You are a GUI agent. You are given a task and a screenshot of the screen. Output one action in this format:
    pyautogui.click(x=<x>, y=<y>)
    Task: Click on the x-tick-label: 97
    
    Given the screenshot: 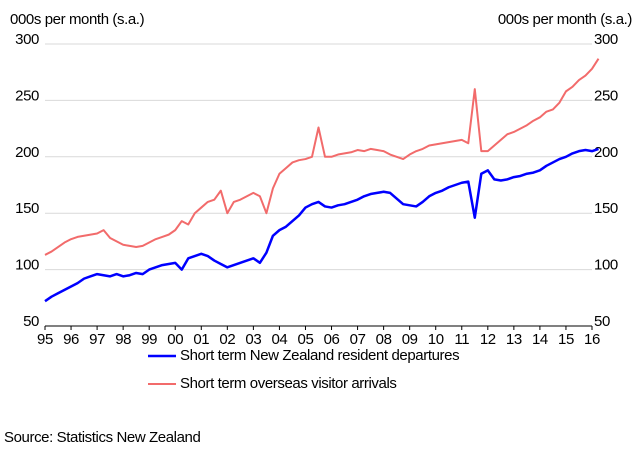 What is the action you would take?
    pyautogui.click(x=97, y=339)
    